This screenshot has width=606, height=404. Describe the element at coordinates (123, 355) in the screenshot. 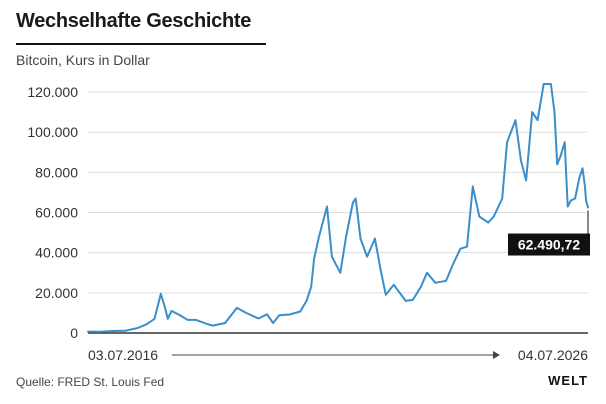

I see `x-start-label: 03.07.2016` at that location.